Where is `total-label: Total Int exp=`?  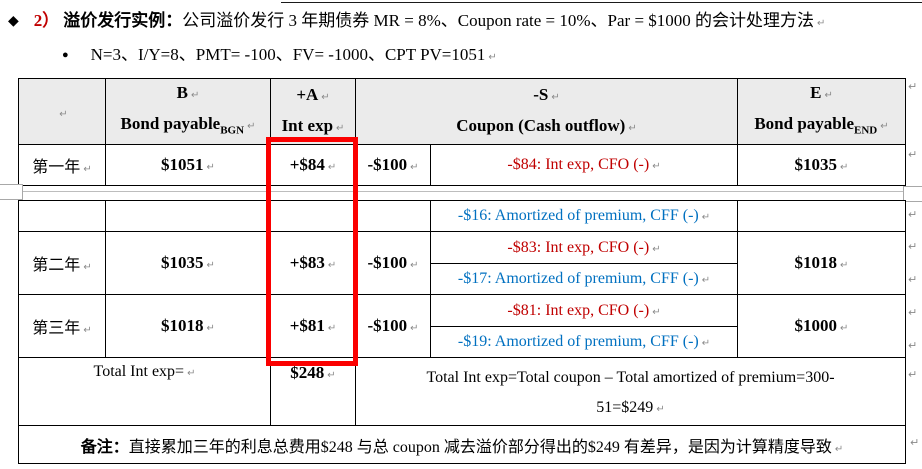 total-label: Total Int exp= is located at coordinates (139, 371).